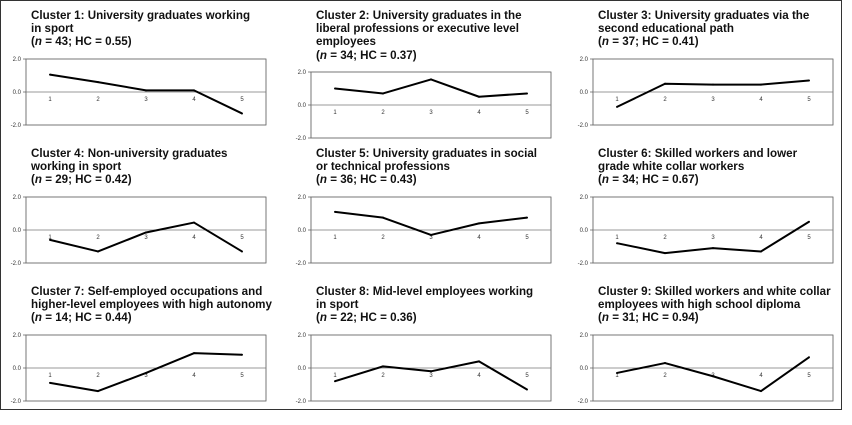 The width and height of the screenshot is (852, 425). Describe the element at coordinates (648, 318) in the screenshot. I see `stats-line: (n = 31; HC = 0.94)` at that location.